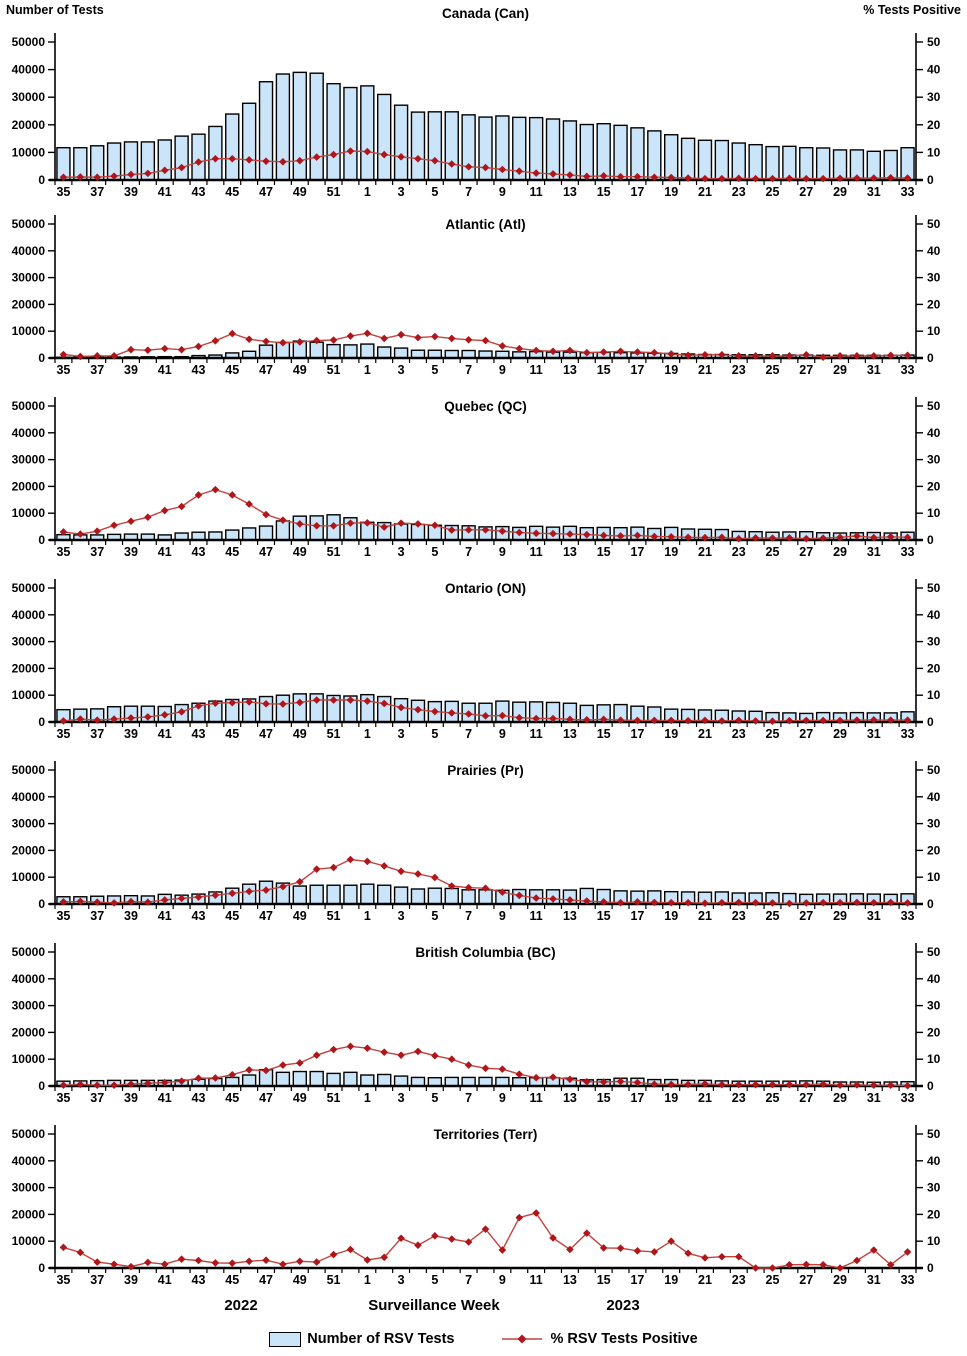  I want to click on x-tick-label: 49, so click(300, 370).